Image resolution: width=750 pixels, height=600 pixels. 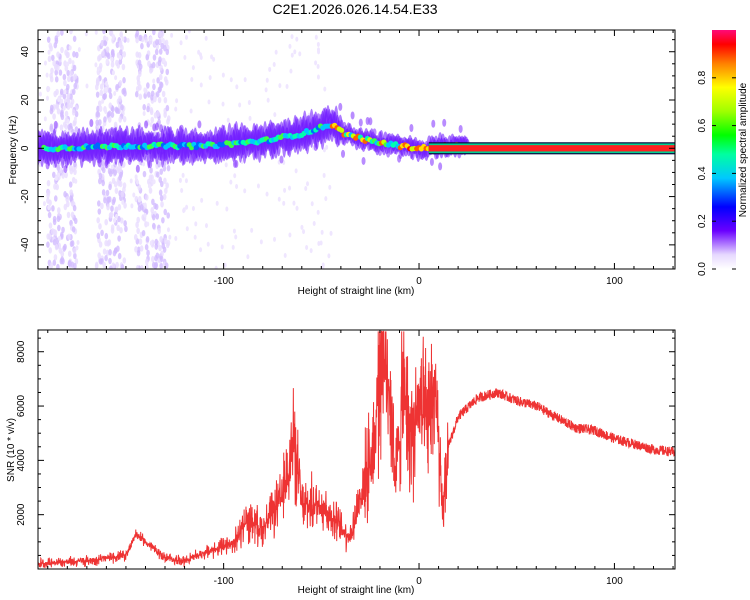 What do you see at coordinates (356, 590) in the screenshot?
I see `snr-xlabel: Height of straight line (km)` at bounding box center [356, 590].